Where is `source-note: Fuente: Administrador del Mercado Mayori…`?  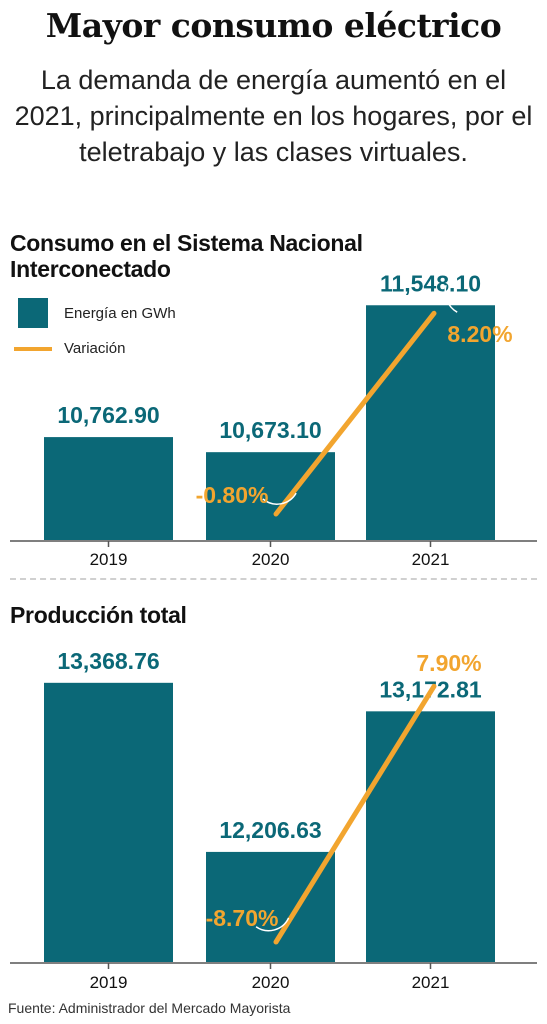 source-note: Fuente: Administrador del Mercado Mayori… is located at coordinates (149, 1008).